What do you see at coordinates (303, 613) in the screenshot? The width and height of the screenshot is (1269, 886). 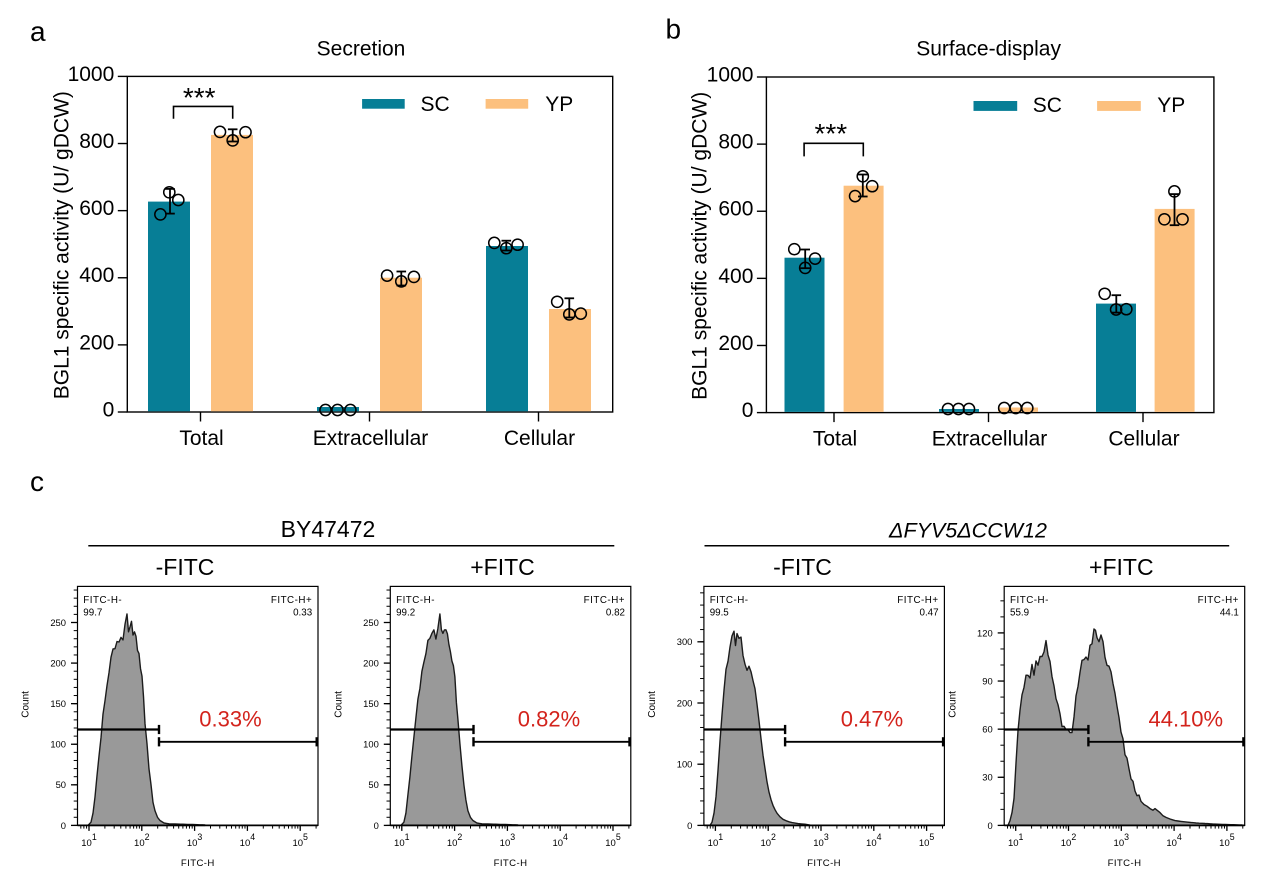 I see `svg-text: 0.33` at bounding box center [303, 613].